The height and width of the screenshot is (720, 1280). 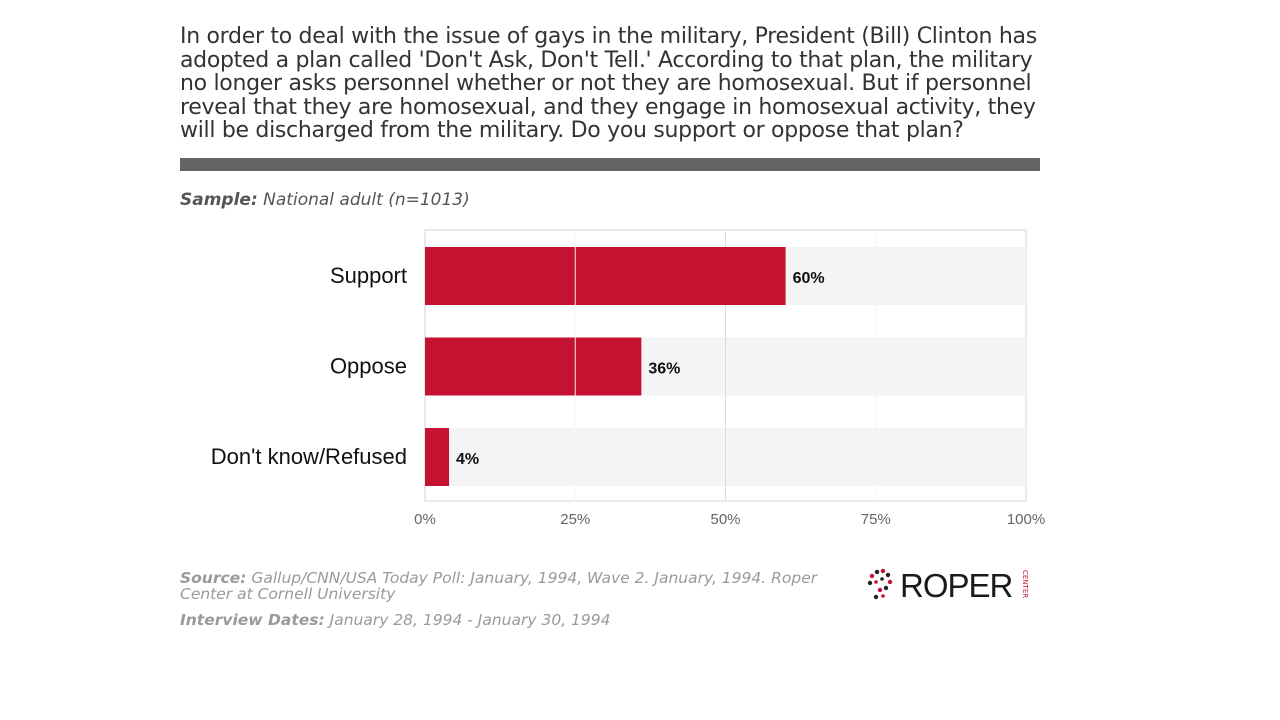 I want to click on roper-logo: ROPER CENTER, so click(x=948, y=584).